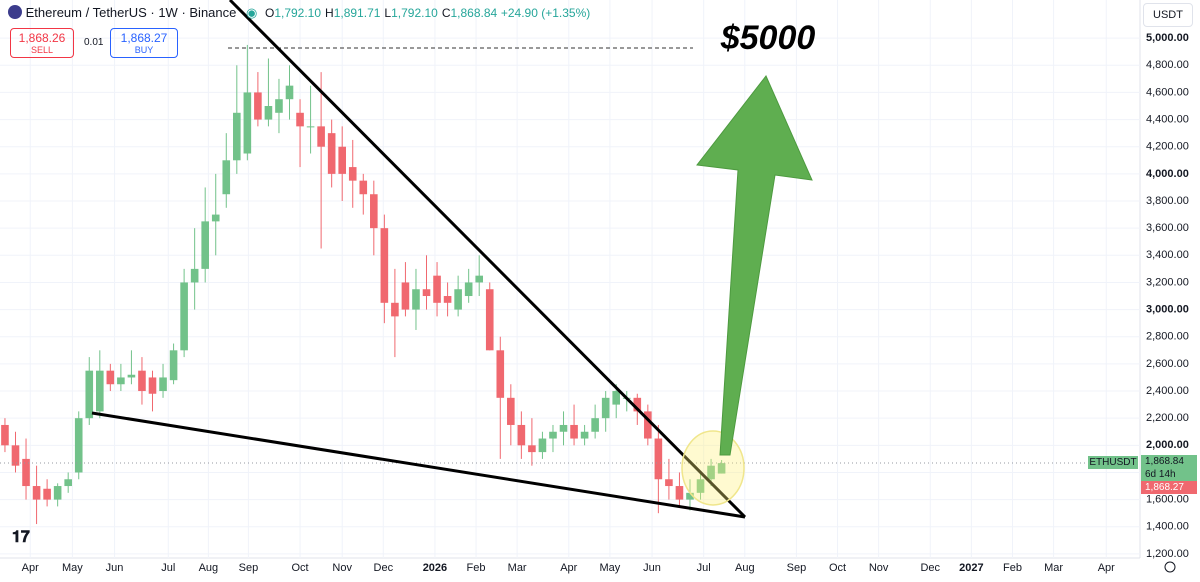  I want to click on ohlc-key: H, so click(329, 13).